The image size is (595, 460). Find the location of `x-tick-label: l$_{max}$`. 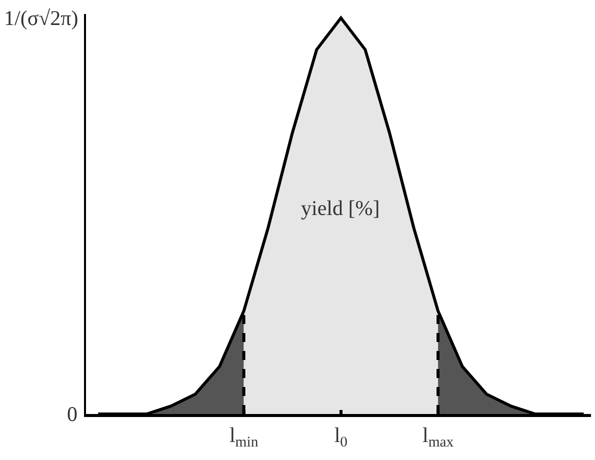

x-tick-label: l$_{max}$ is located at coordinates (438, 437).